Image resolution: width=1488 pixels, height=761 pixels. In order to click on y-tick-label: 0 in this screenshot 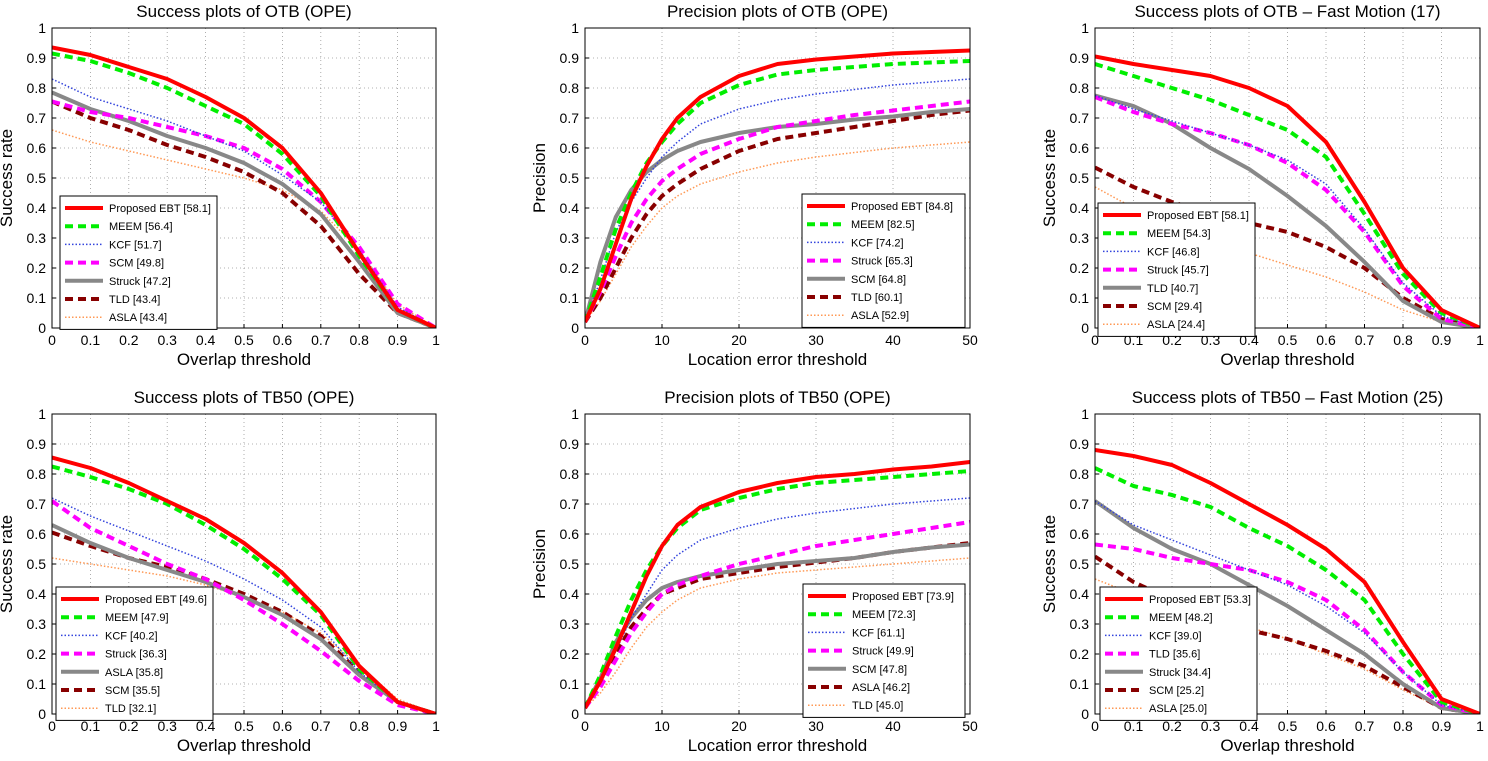, I will do `click(42, 714)`.